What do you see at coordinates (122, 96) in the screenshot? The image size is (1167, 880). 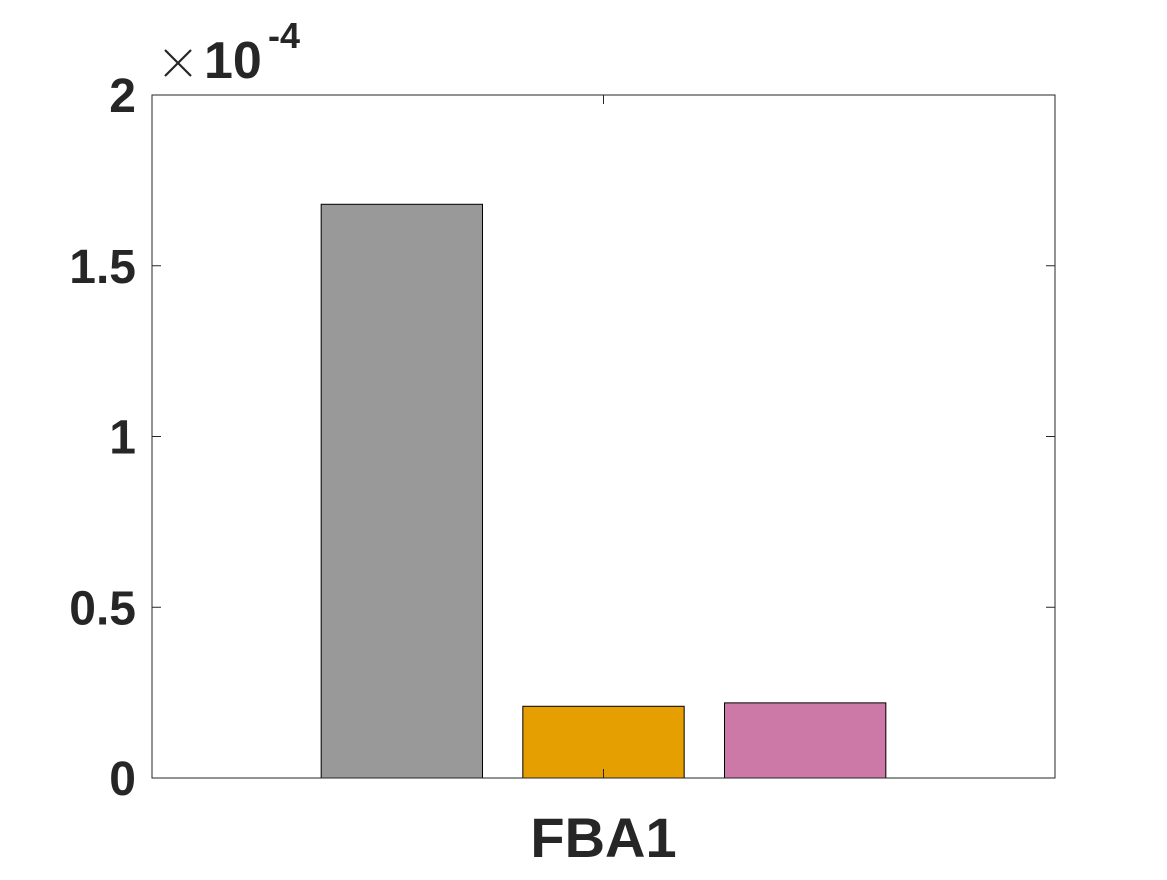 I see `y-tick-label: 2` at bounding box center [122, 96].